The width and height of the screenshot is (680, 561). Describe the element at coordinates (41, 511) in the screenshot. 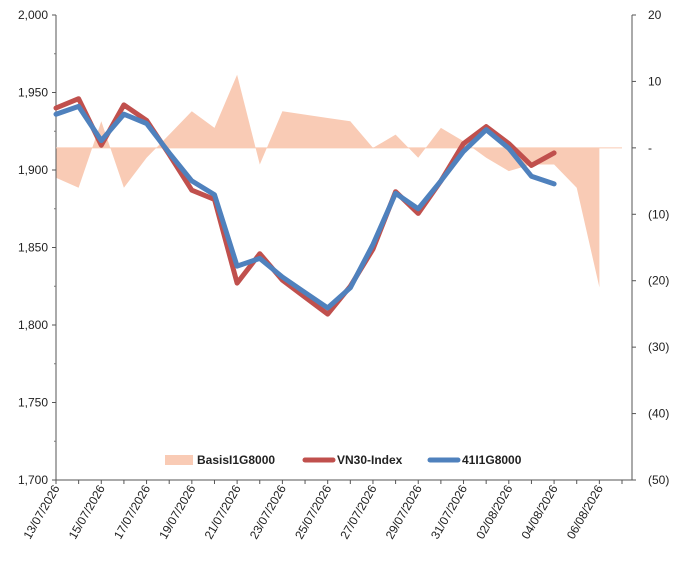

I see `x-tick-label: 13/07/2026` at that location.